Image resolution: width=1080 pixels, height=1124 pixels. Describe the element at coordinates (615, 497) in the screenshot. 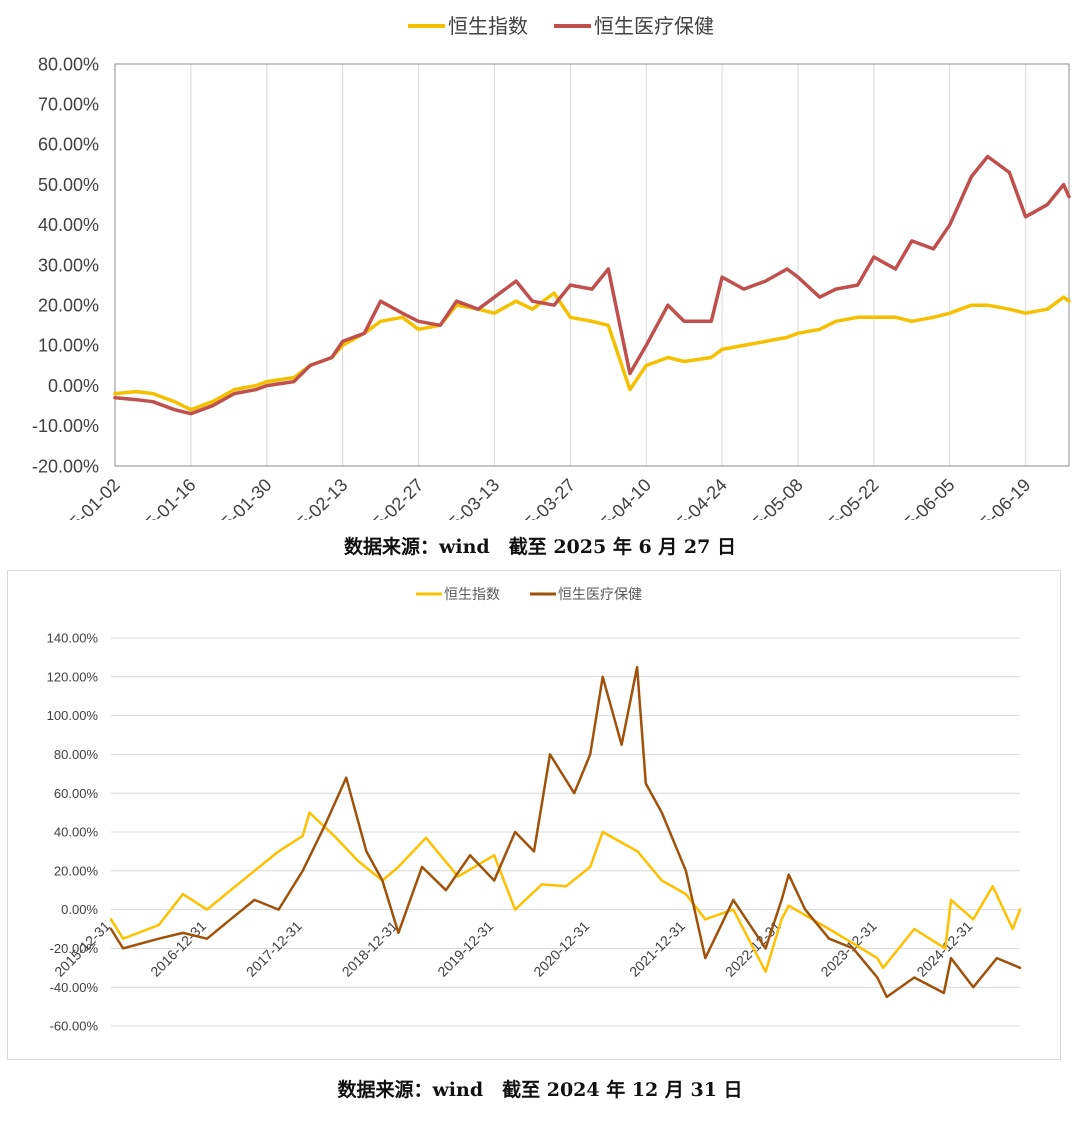

I see `x-tick-label: 2025-04-10` at that location.